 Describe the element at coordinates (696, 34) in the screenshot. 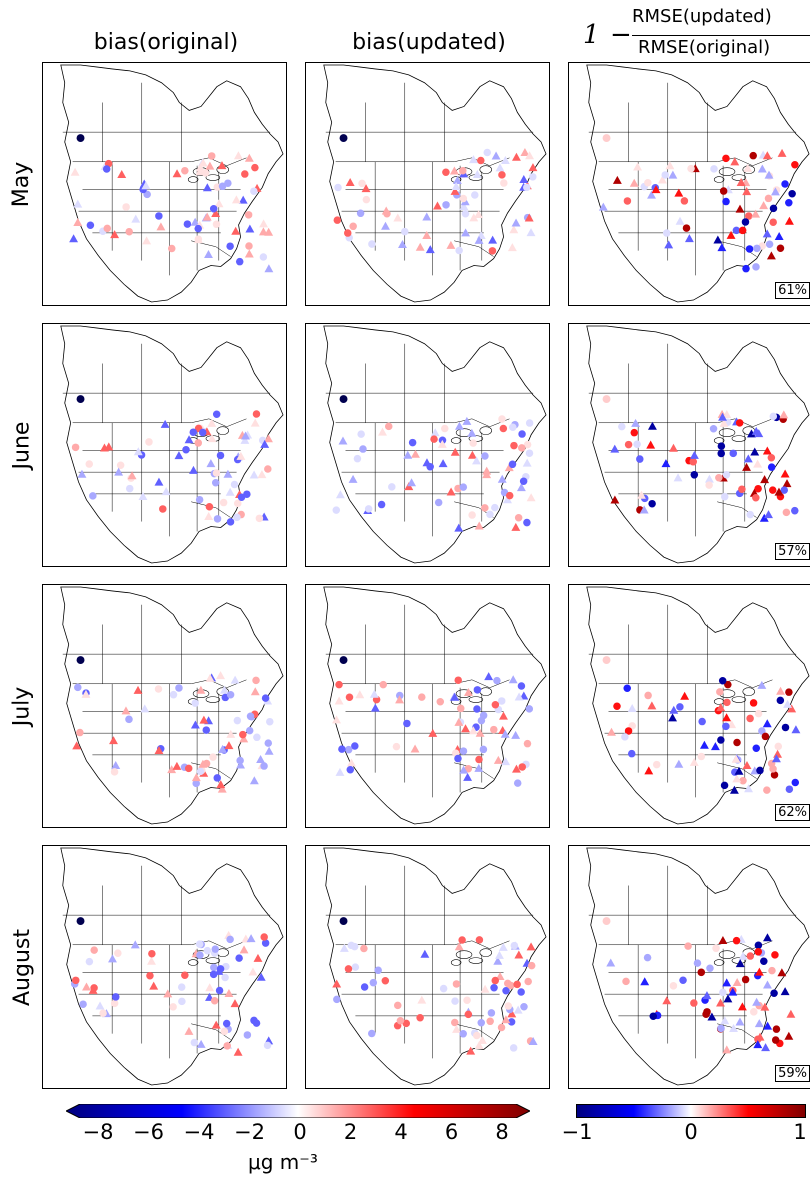

I see `column-title-rmse-ratio: 1 − RMSE(updated) RMSE(original)` at that location.